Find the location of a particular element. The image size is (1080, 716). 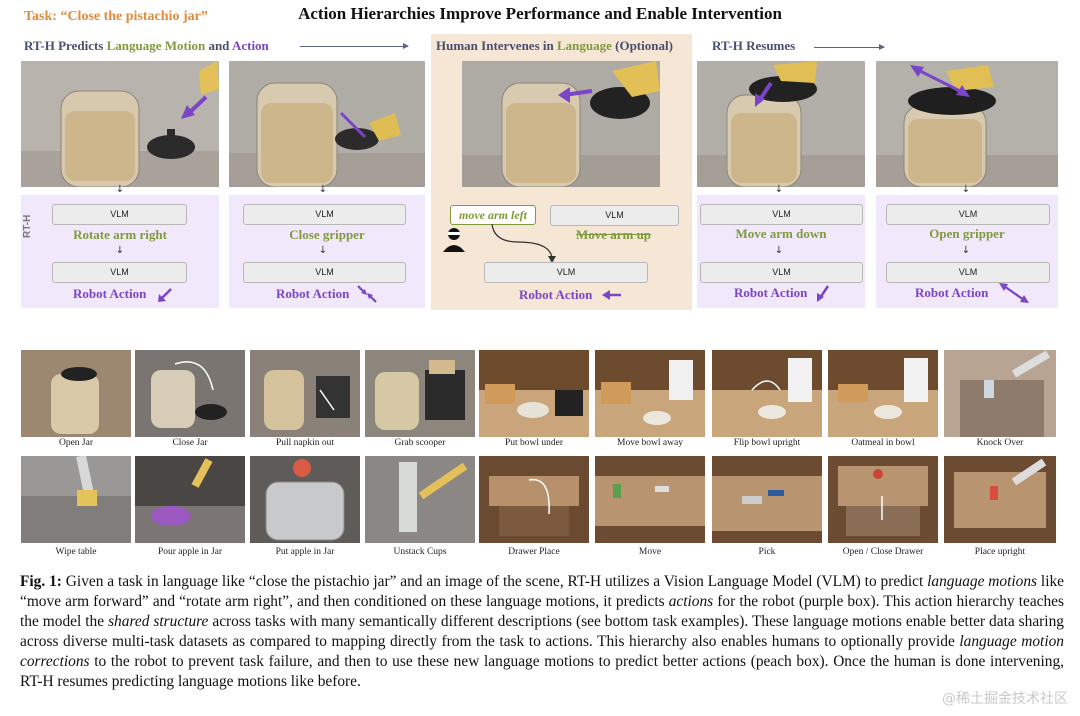

task-label: Drawer Place is located at coordinates (534, 552).